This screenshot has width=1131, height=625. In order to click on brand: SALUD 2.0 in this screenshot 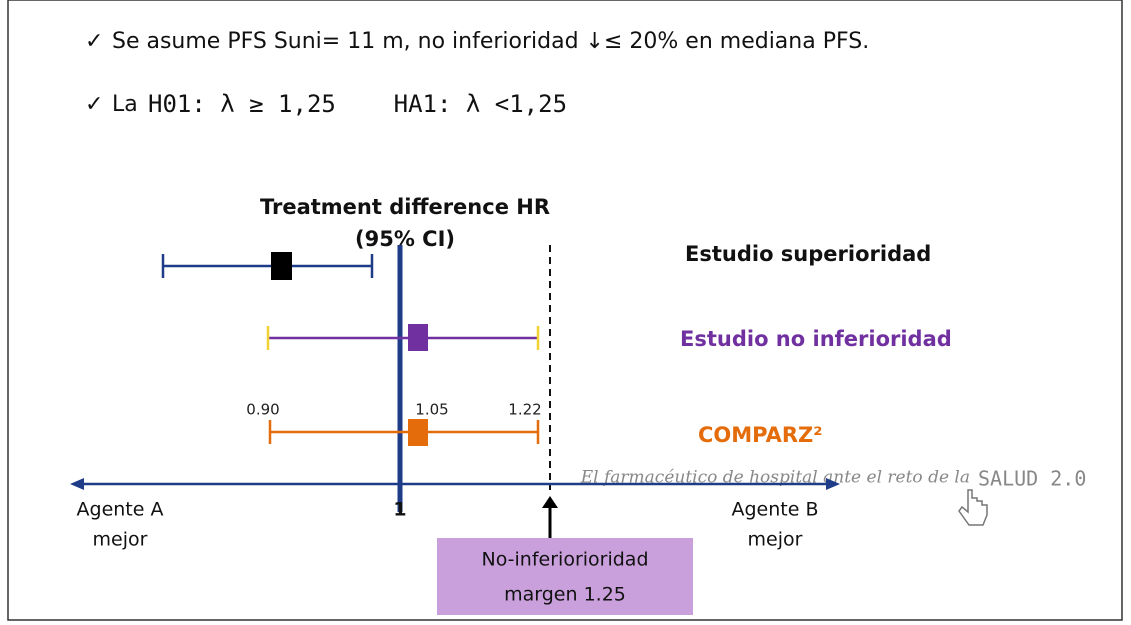, I will do `click(1032, 479)`.